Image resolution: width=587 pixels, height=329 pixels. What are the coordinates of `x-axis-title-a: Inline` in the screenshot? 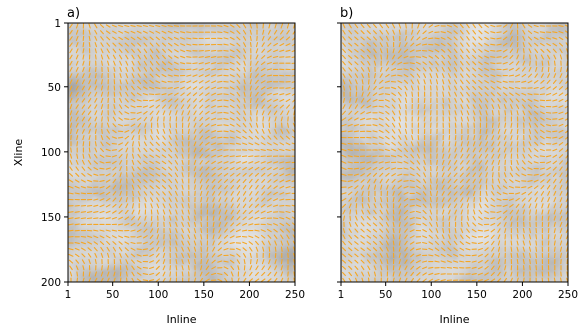 It's located at (181, 319).